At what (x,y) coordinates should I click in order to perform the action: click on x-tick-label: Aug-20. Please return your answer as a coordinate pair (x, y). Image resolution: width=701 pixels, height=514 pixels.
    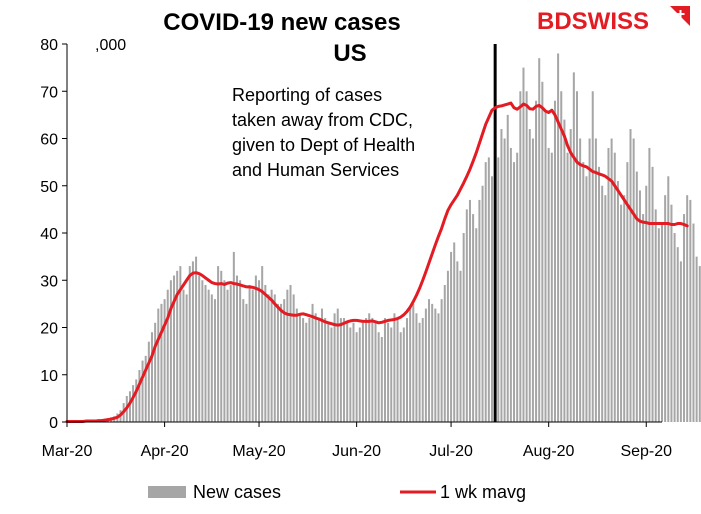
    Looking at the image, I should click on (549, 451).